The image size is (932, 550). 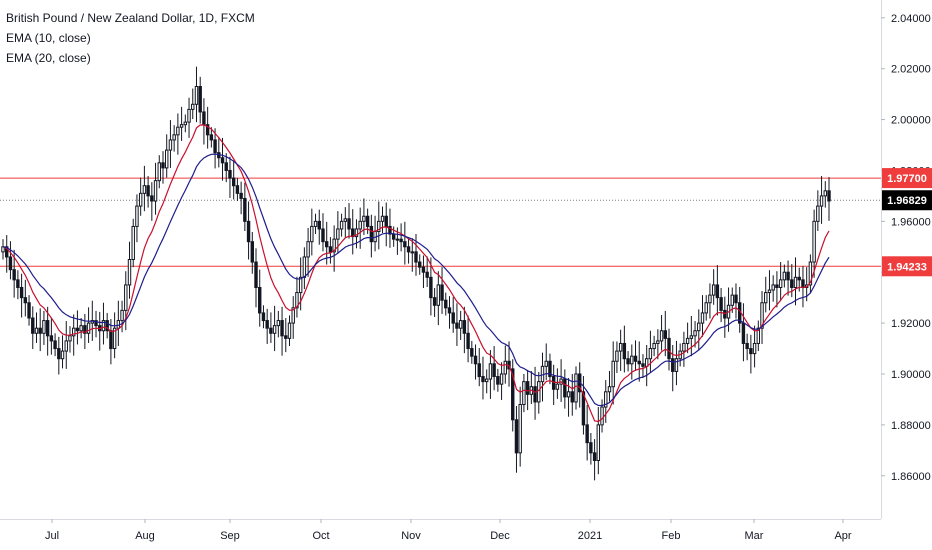 I want to click on x-tick-label: Feb, so click(x=671, y=536).